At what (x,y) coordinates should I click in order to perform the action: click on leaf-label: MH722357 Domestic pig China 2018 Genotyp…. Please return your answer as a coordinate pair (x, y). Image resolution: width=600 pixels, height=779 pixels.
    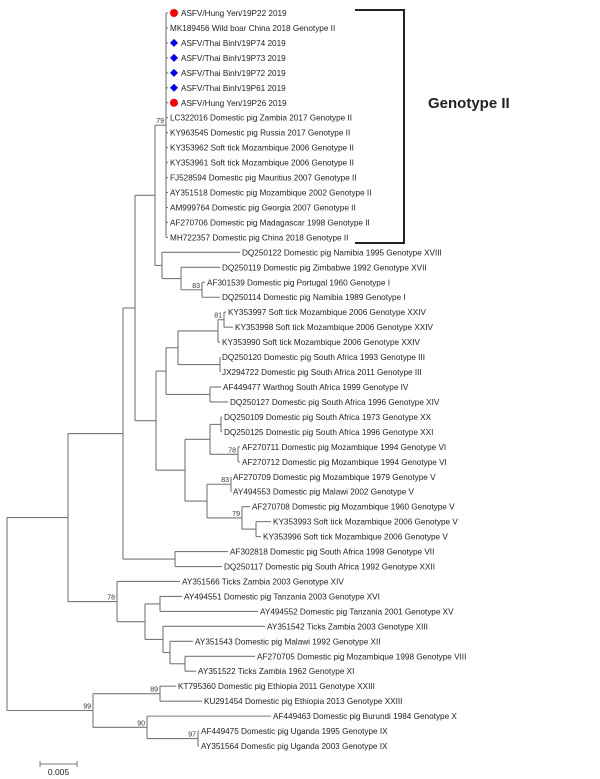
    Looking at the image, I should click on (259, 237).